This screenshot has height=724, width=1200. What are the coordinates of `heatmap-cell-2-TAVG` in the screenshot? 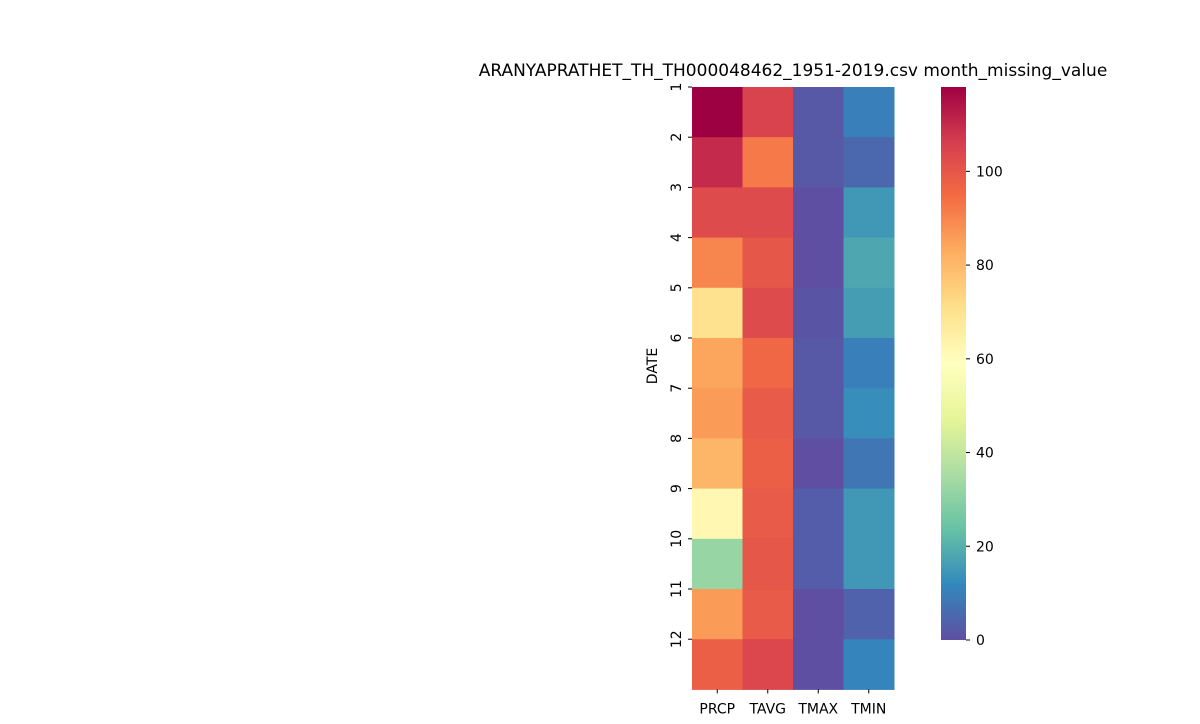 It's located at (768, 162).